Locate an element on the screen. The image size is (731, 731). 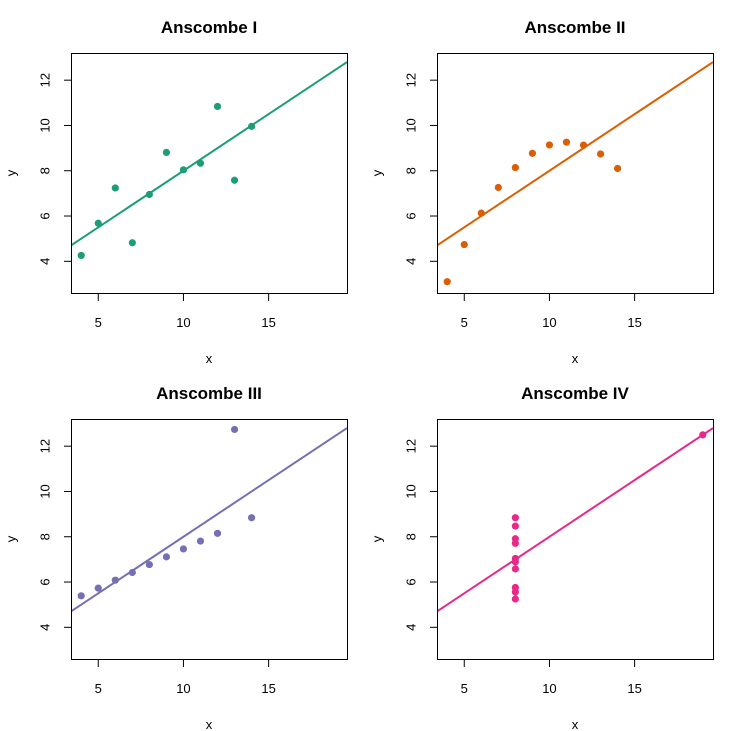
panel-title: Anscombe II is located at coordinates (574, 27).